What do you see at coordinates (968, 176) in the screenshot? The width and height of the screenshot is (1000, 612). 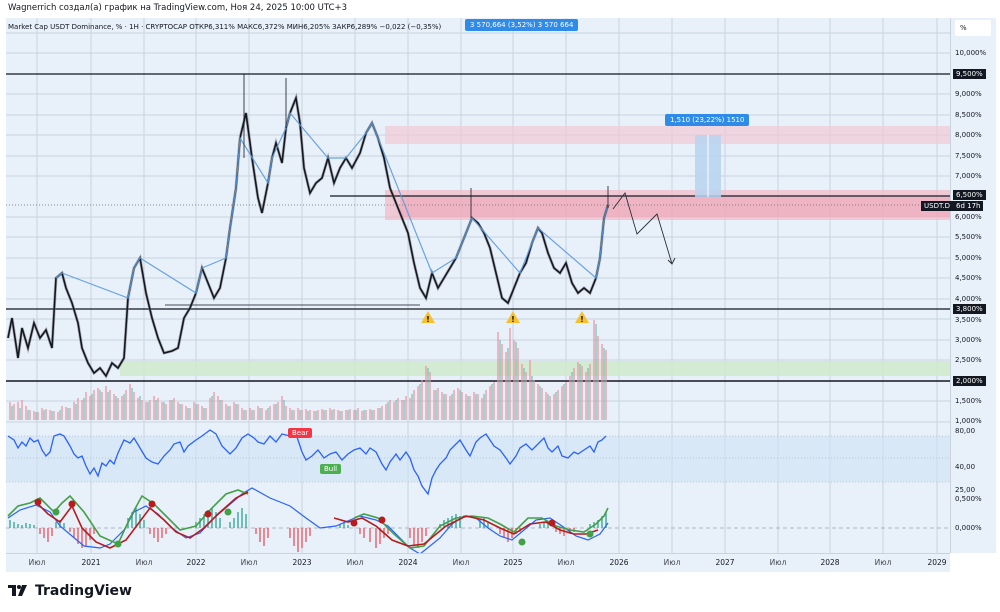 I see `price-label: 7,000%` at bounding box center [968, 176].